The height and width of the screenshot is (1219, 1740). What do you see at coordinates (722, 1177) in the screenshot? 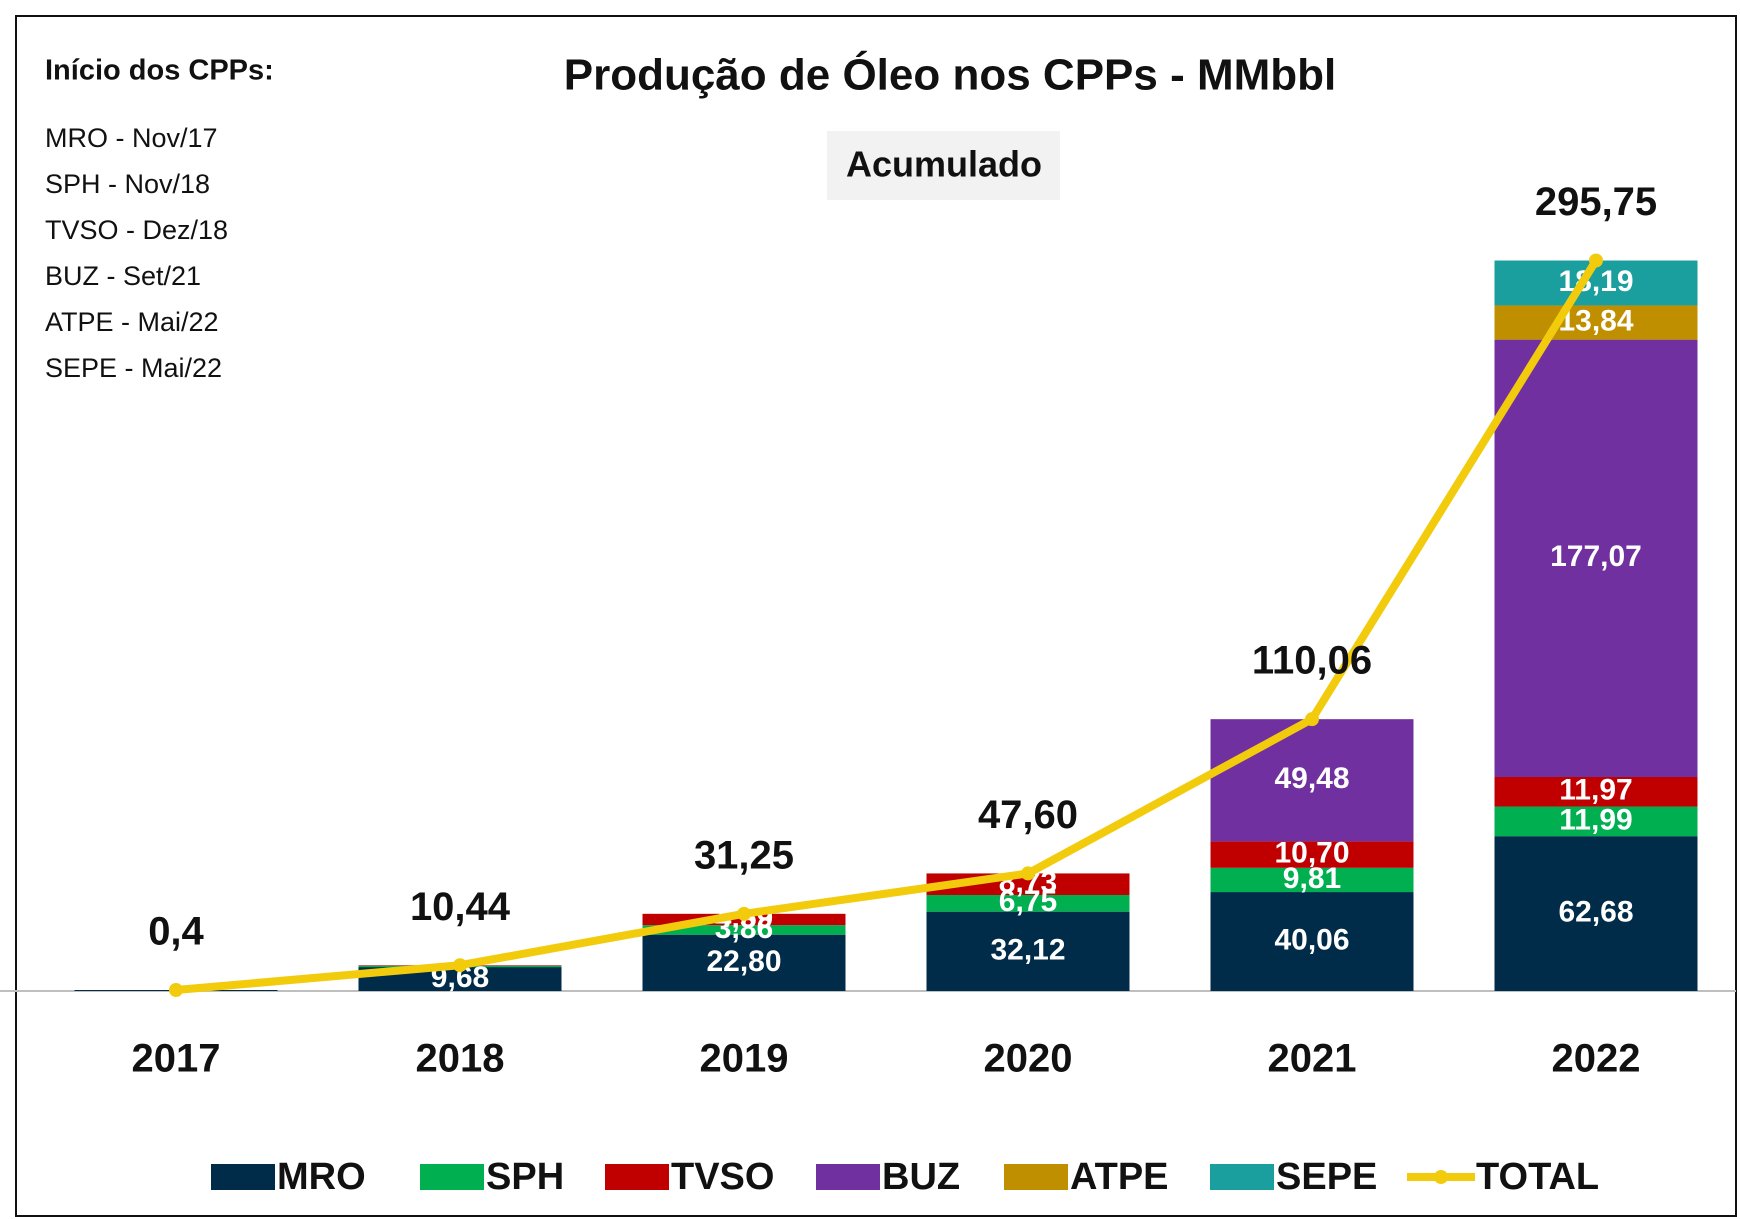
I see `legend-label: TVSO` at bounding box center [722, 1177].